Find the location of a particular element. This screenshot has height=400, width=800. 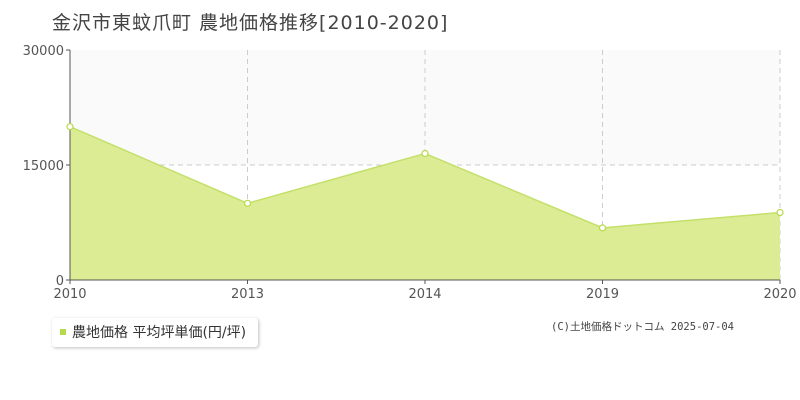

legend: 農地価格 平均坪単価(円/坪) is located at coordinates (155, 332).